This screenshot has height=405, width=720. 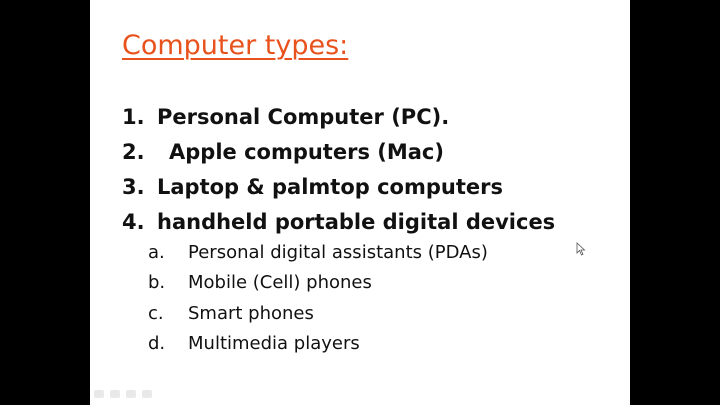 What do you see at coordinates (99, 394) in the screenshot?
I see `previous-slide-icon` at bounding box center [99, 394].